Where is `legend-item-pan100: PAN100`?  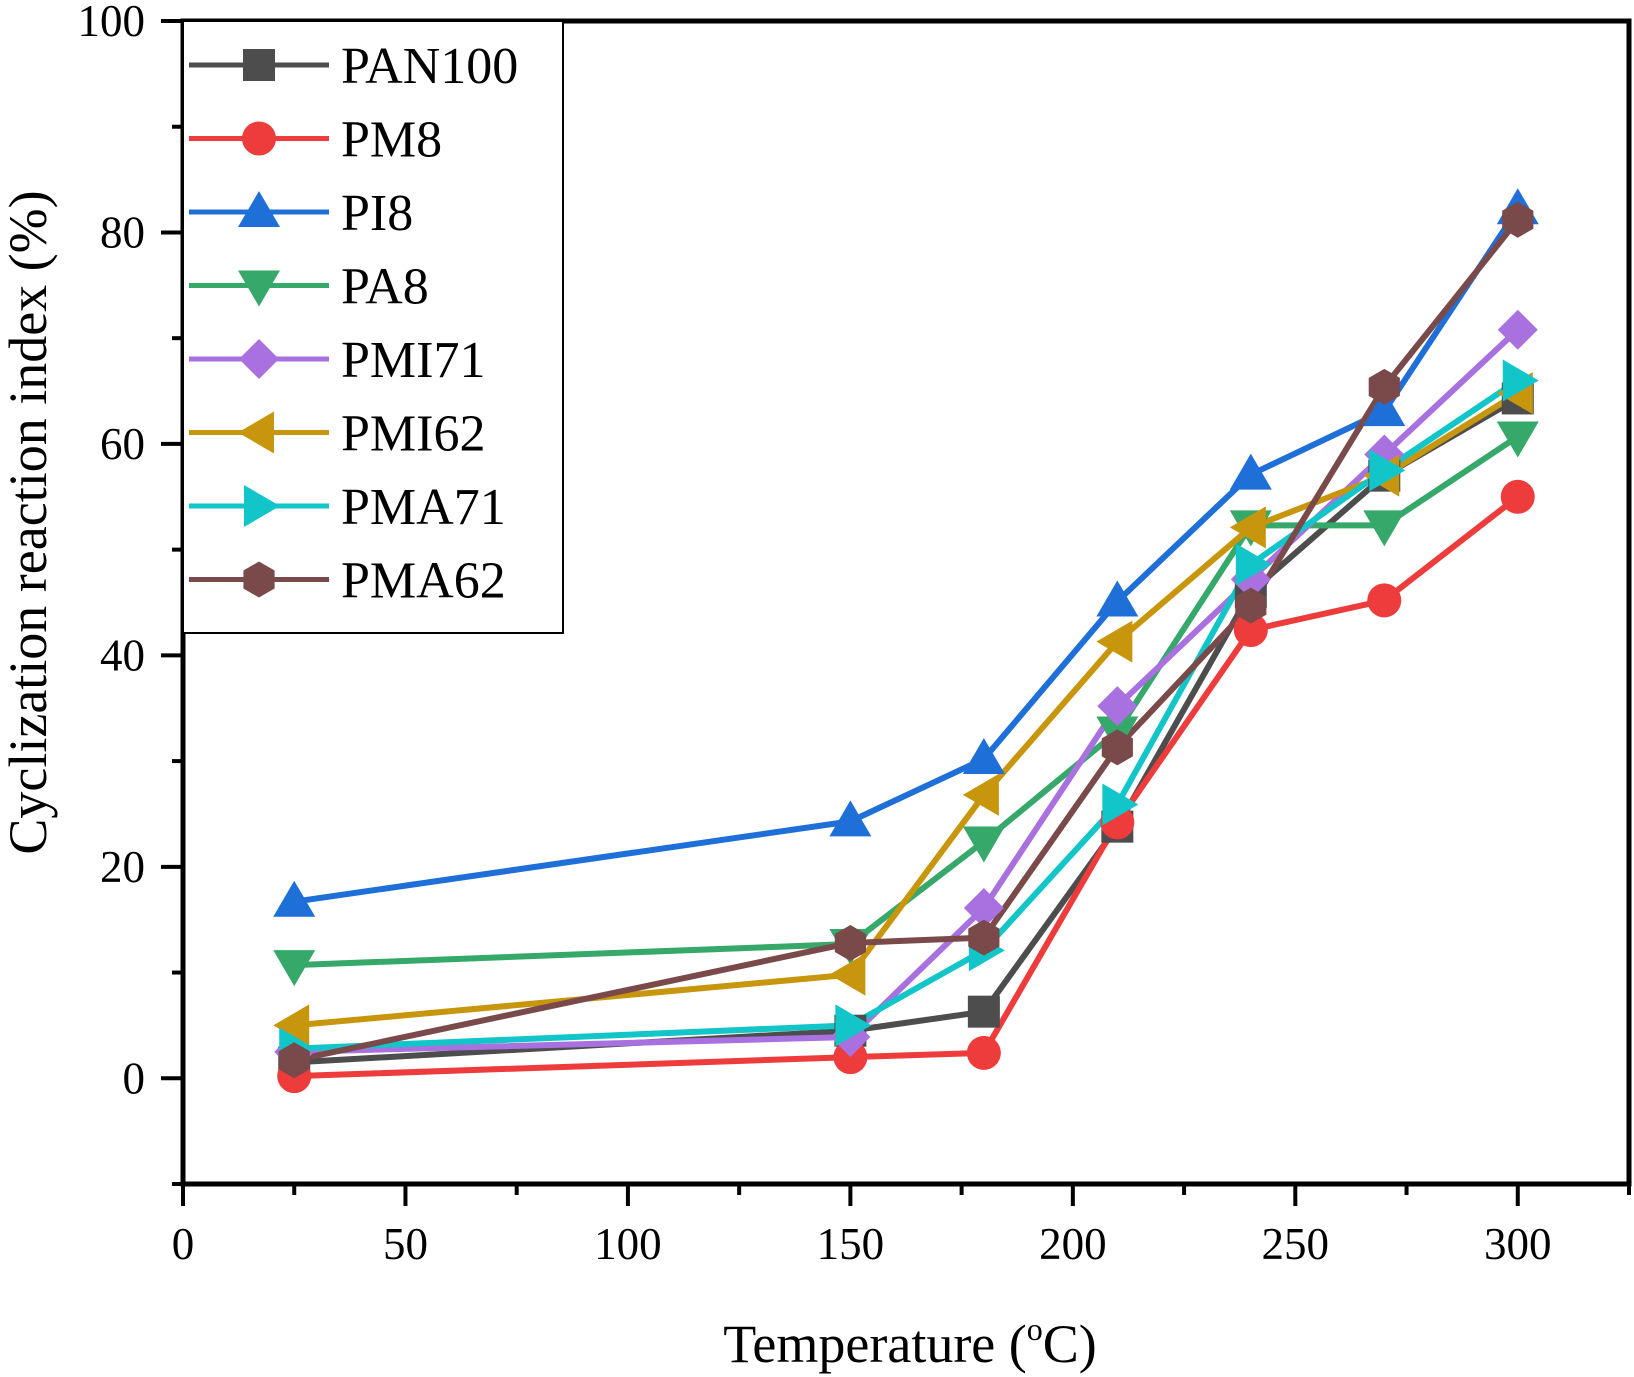
legend-item-pan100: PAN100 is located at coordinates (353, 66).